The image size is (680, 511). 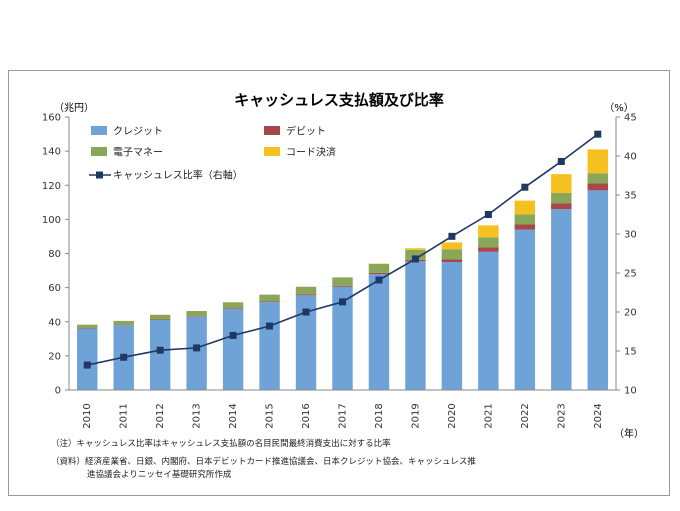 What do you see at coordinates (160, 350) in the screenshot?
I see `ratio-marker-2012` at bounding box center [160, 350].